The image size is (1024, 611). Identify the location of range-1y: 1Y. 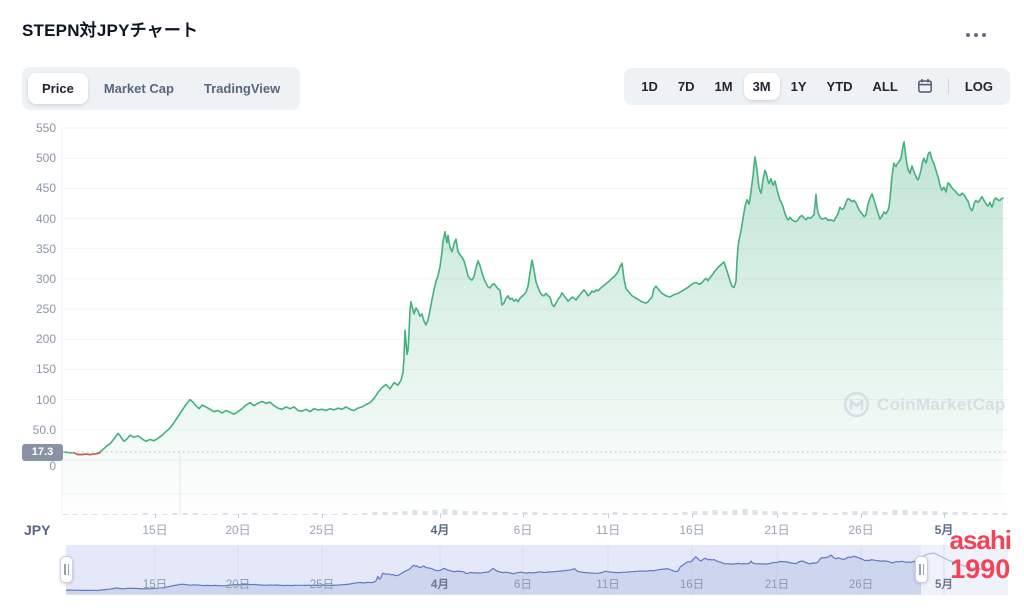
(798, 86).